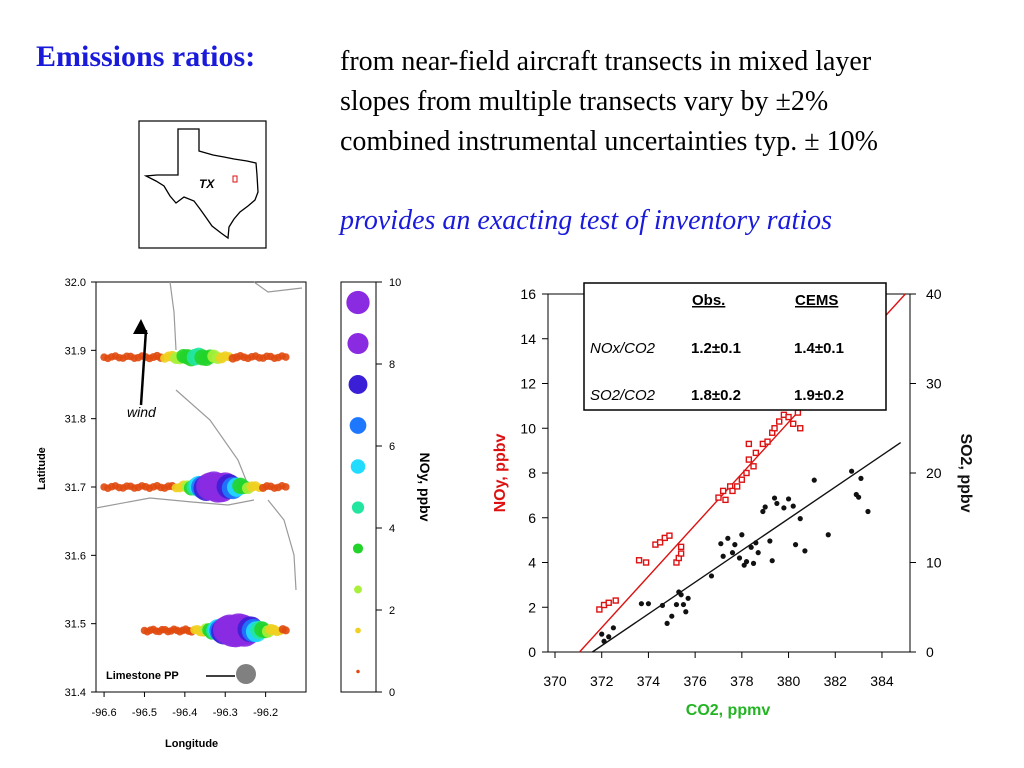 This screenshot has width=1024, height=768. What do you see at coordinates (265, 713) in the screenshot?
I see `map-x-tick-label: -96.2` at bounding box center [265, 713].